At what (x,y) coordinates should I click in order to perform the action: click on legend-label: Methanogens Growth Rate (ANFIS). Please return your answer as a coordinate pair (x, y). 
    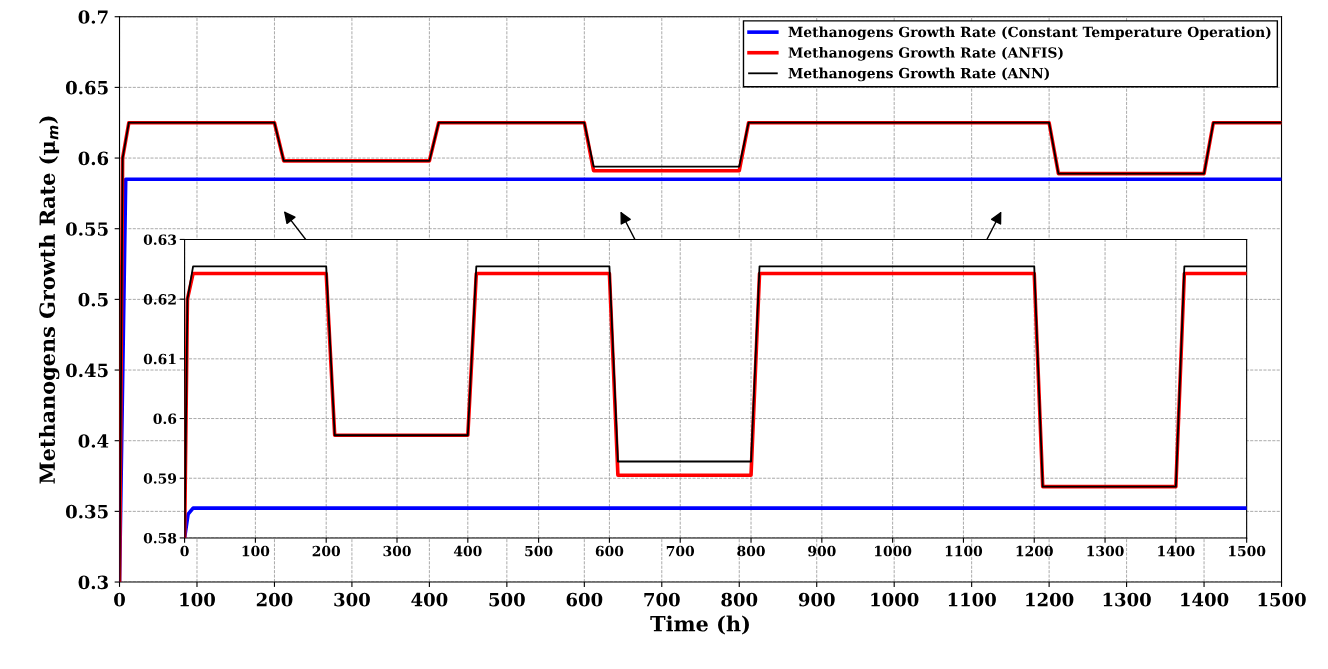
    Looking at the image, I should click on (925, 54).